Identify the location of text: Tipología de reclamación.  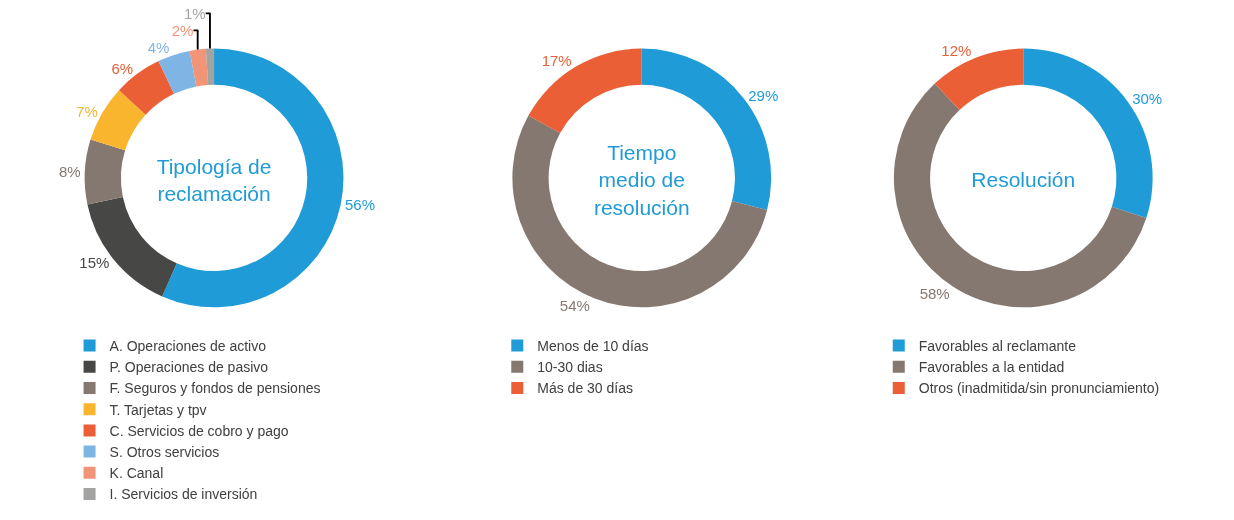
(214, 180).